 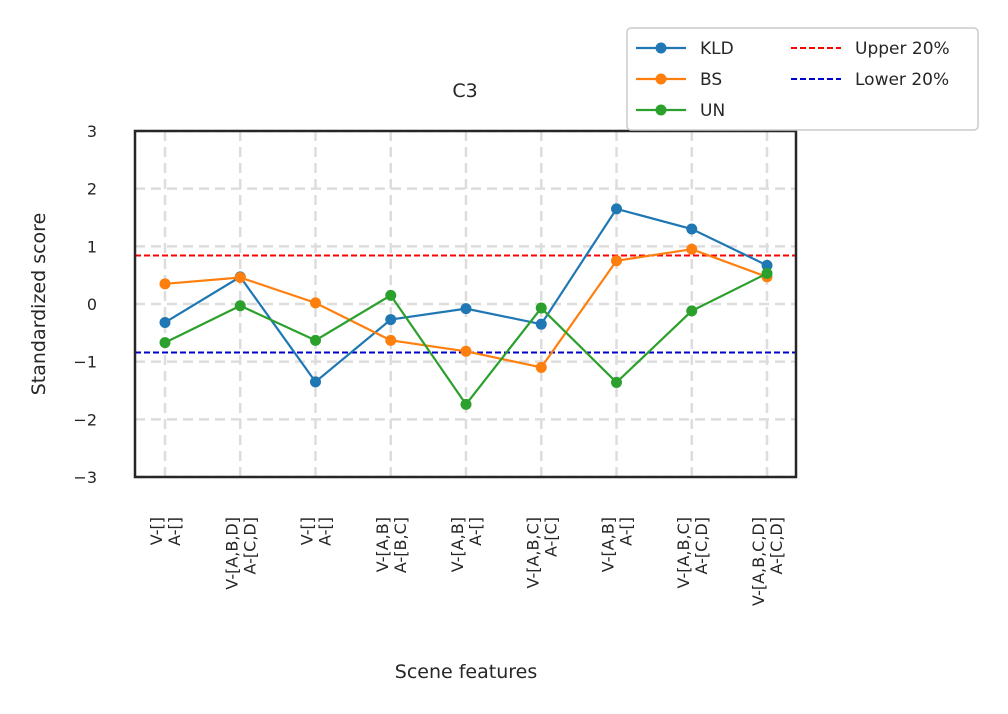 I want to click on x-tick-label-0: V-[] A-[], so click(x=165, y=531).